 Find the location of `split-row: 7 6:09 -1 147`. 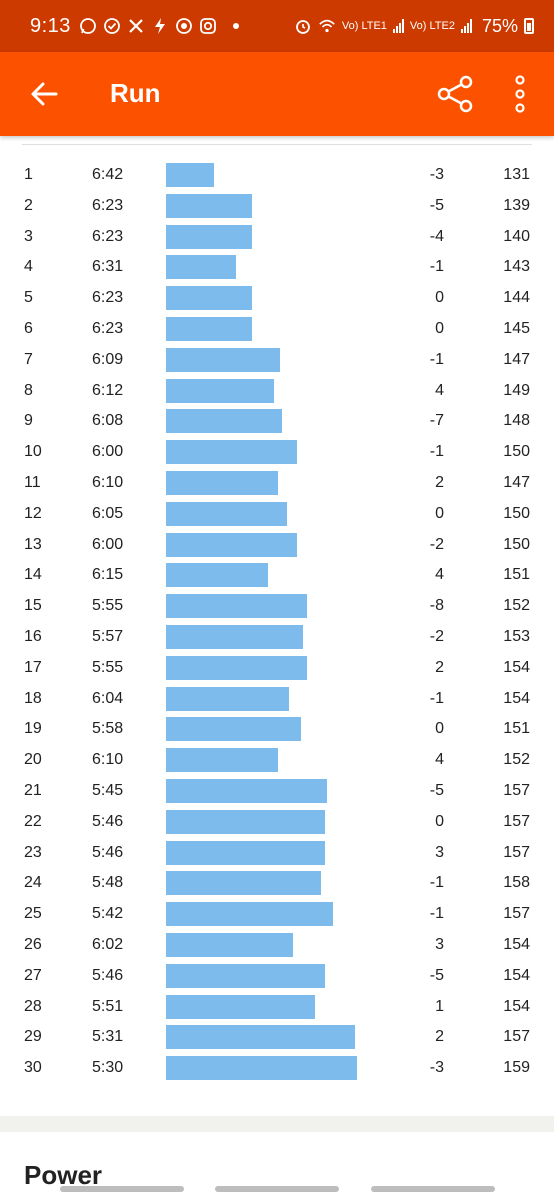

split-row: 7 6:09 -1 147 is located at coordinates (277, 360).